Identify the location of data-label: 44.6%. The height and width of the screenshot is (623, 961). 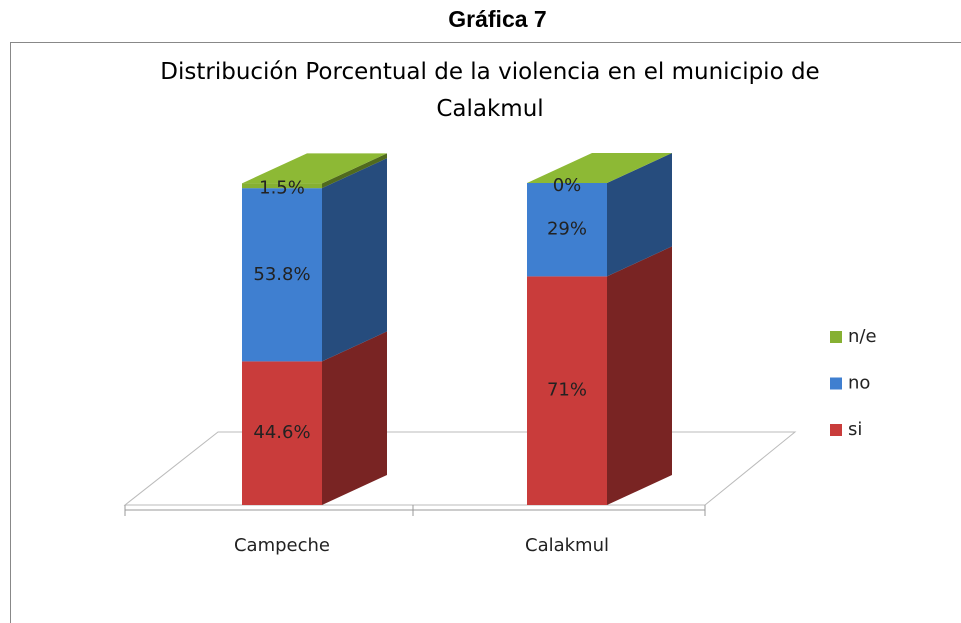
(281, 432).